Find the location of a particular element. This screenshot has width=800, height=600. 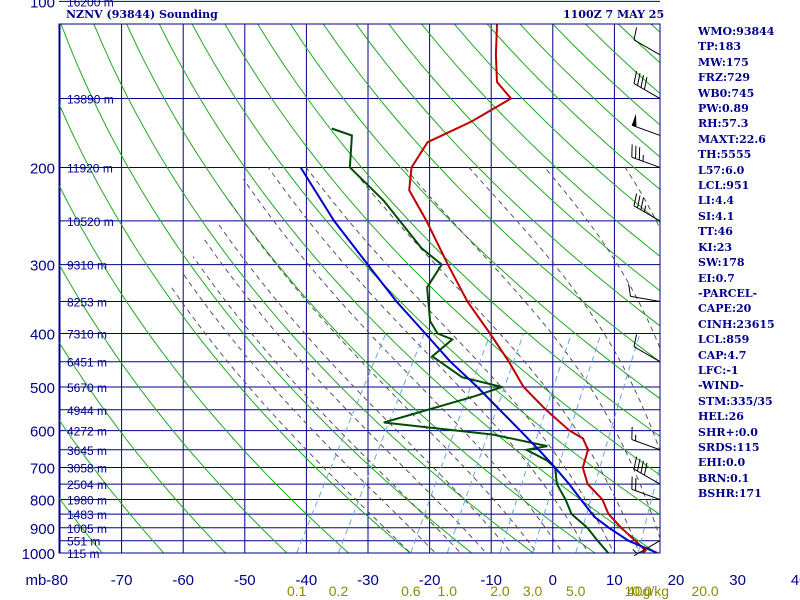

pressure-tick-label: 1000 is located at coordinates (38, 554).